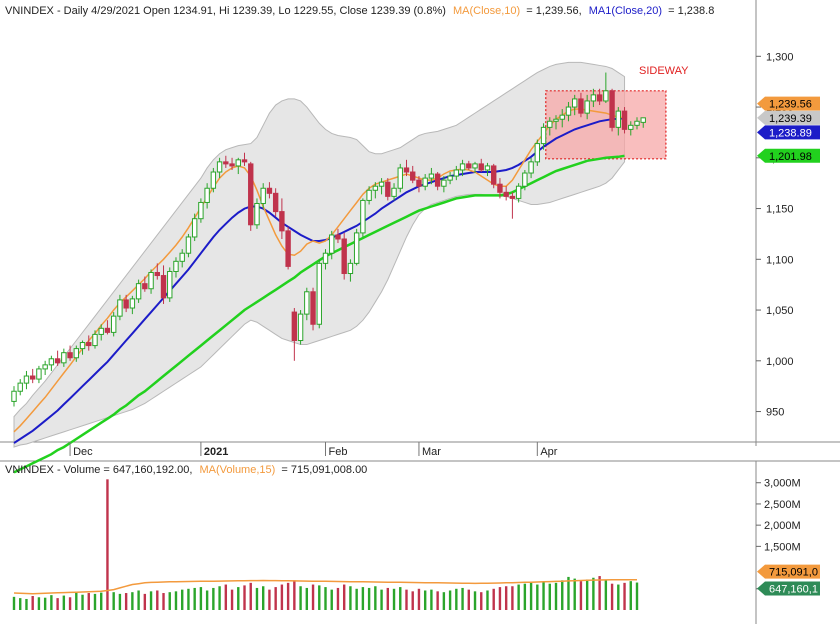  I want to click on price-tick-label: 950, so click(775, 413).